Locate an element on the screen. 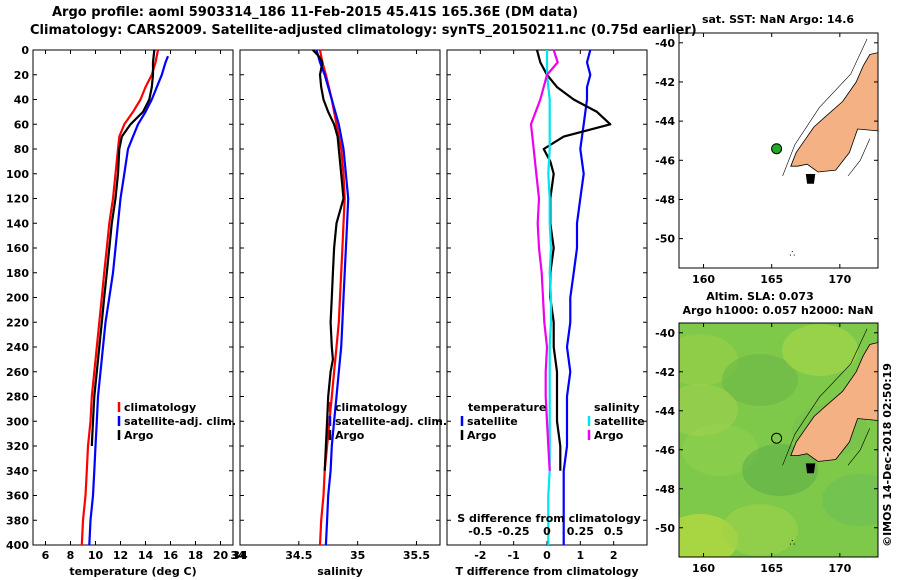 Image resolution: width=900 pixels, height=580 pixels. x-tick-label: 0 is located at coordinates (547, 555).